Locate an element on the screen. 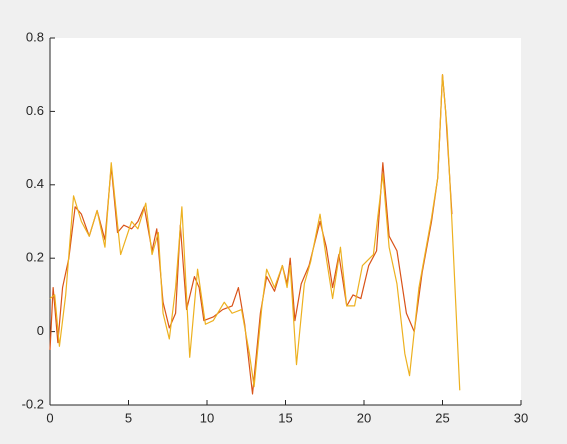 This screenshot has width=567, height=444. y-tick-label: 0.4 is located at coordinates (35, 183).